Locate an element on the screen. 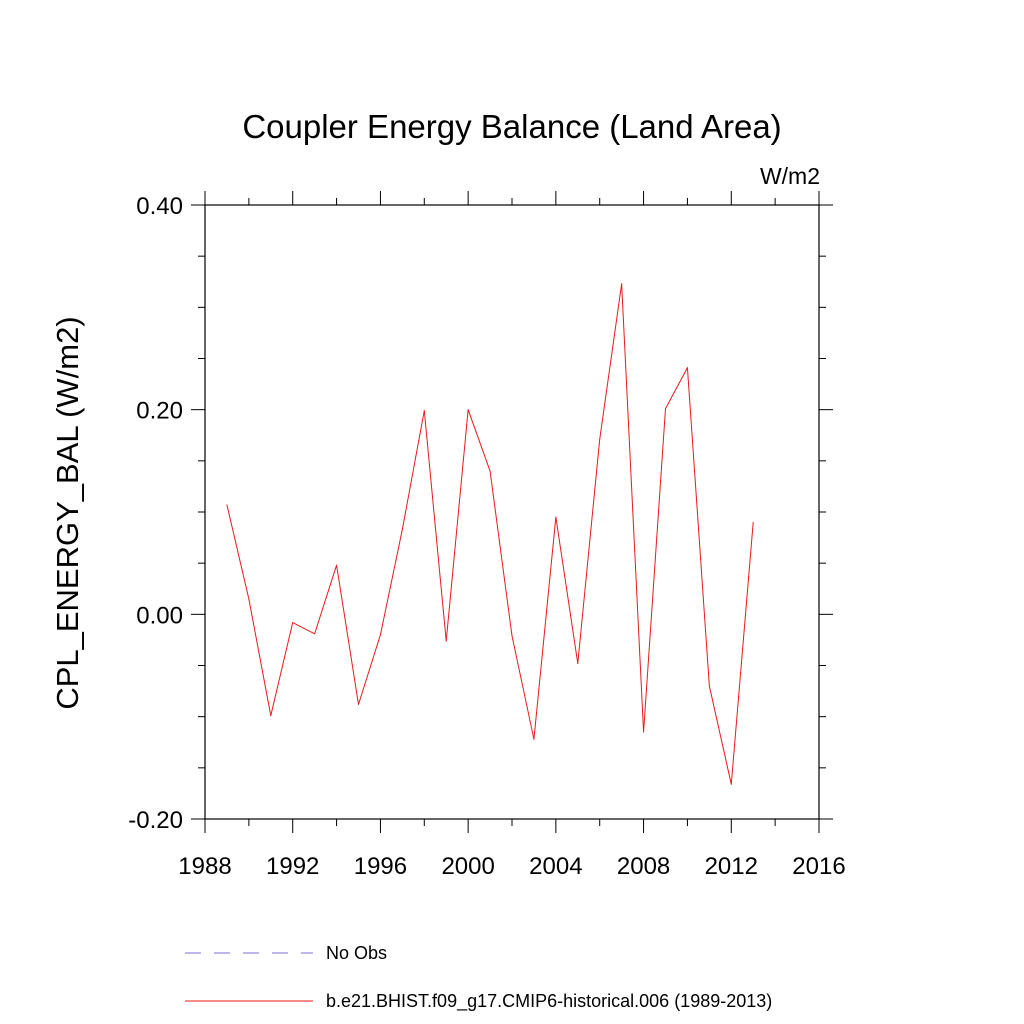  units-label: W/m2 is located at coordinates (790, 176).